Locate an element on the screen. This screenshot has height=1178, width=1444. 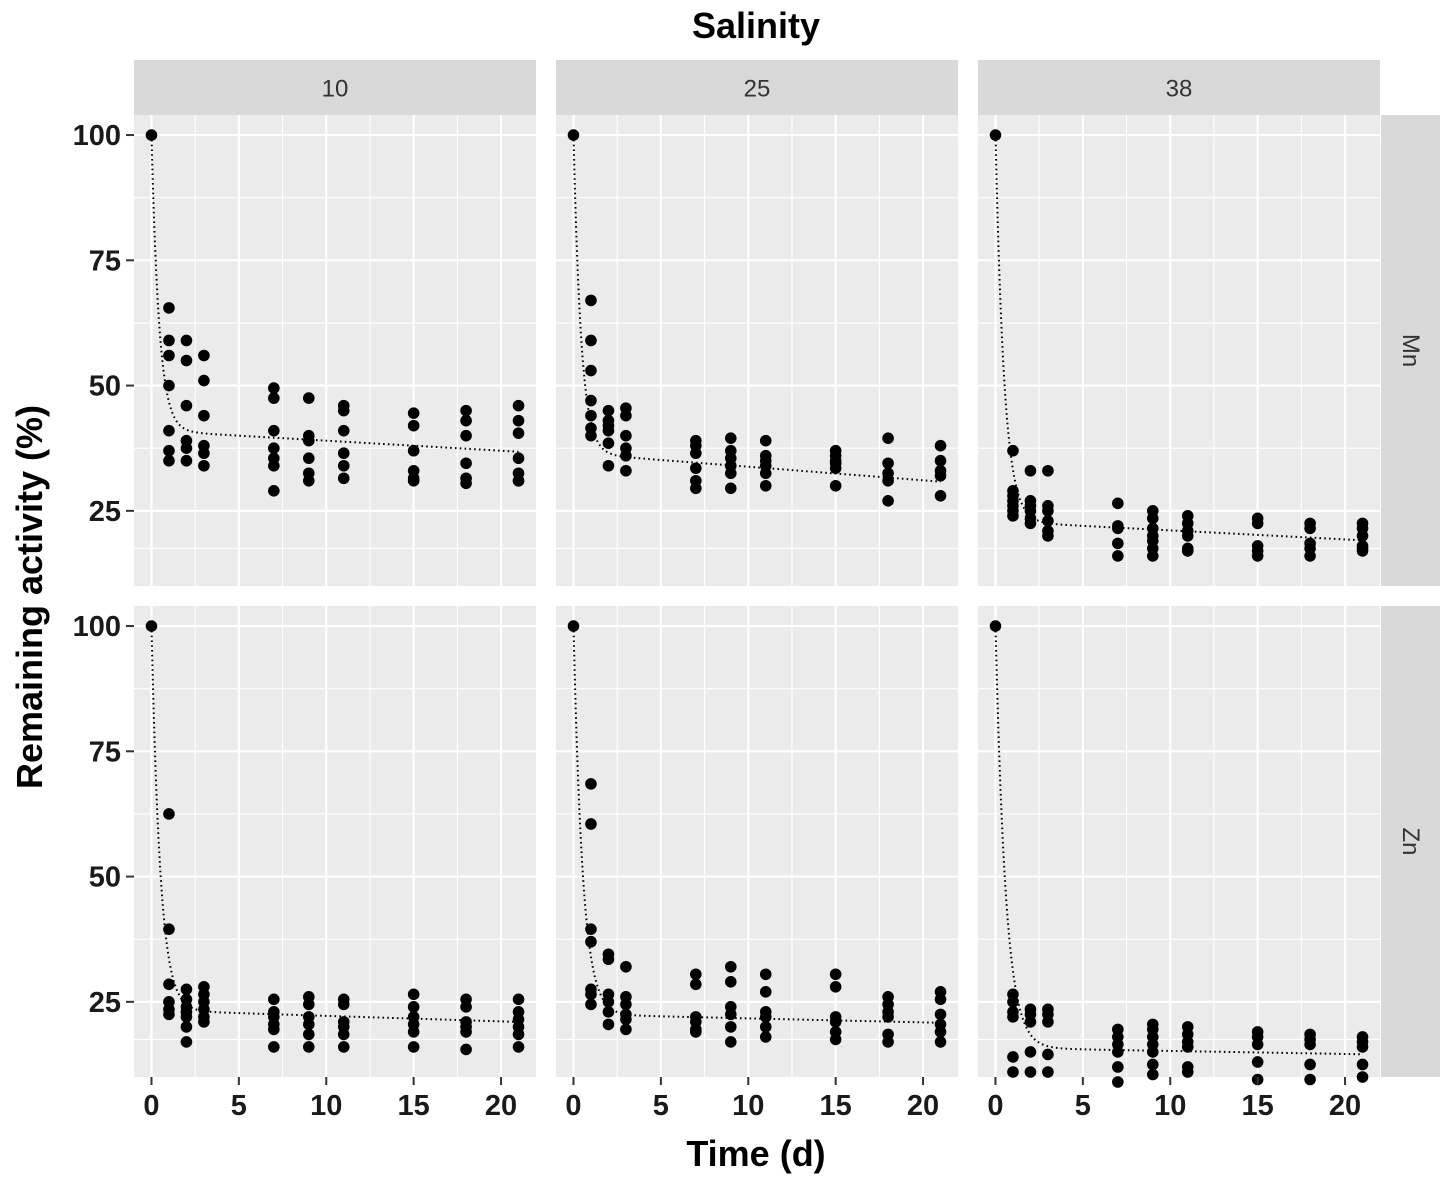
y-tick-label: 75 is located at coordinates (105, 261).